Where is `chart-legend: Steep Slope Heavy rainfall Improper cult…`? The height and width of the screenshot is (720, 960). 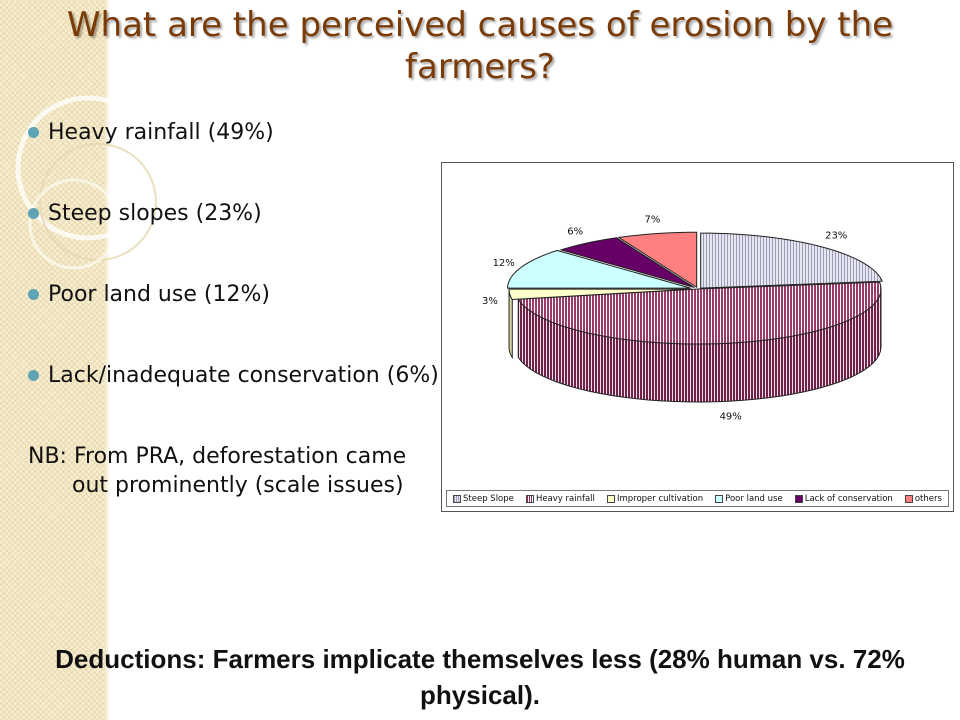 chart-legend: Steep Slope Heavy rainfall Improper cult… is located at coordinates (697, 498).